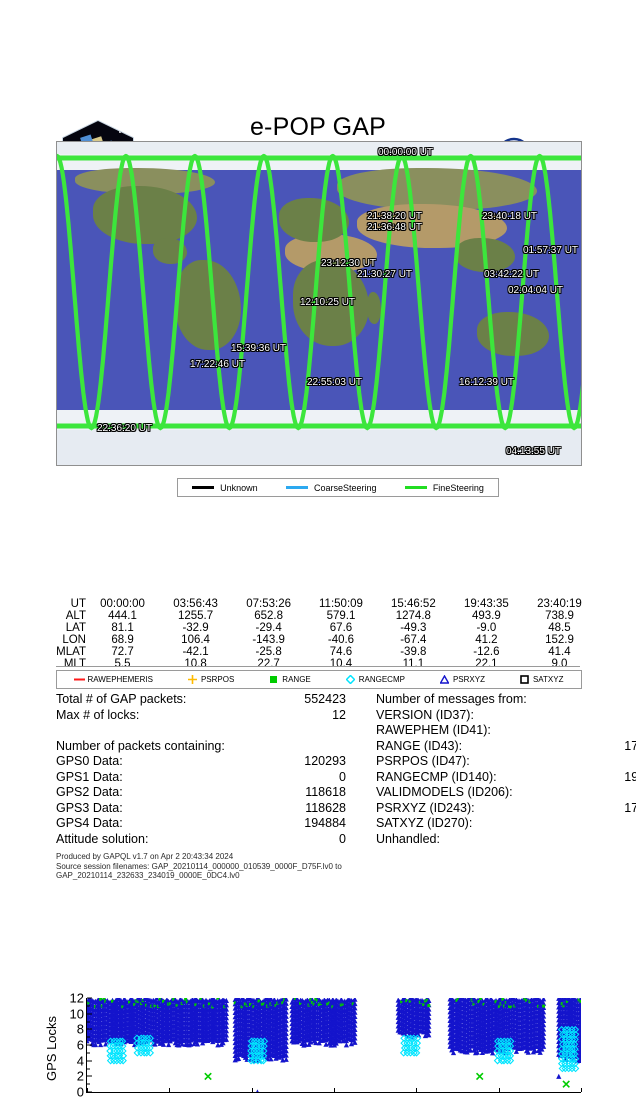 The height and width of the screenshot is (1100, 636). I want to click on axis-row-value: -42.1, so click(195, 652).